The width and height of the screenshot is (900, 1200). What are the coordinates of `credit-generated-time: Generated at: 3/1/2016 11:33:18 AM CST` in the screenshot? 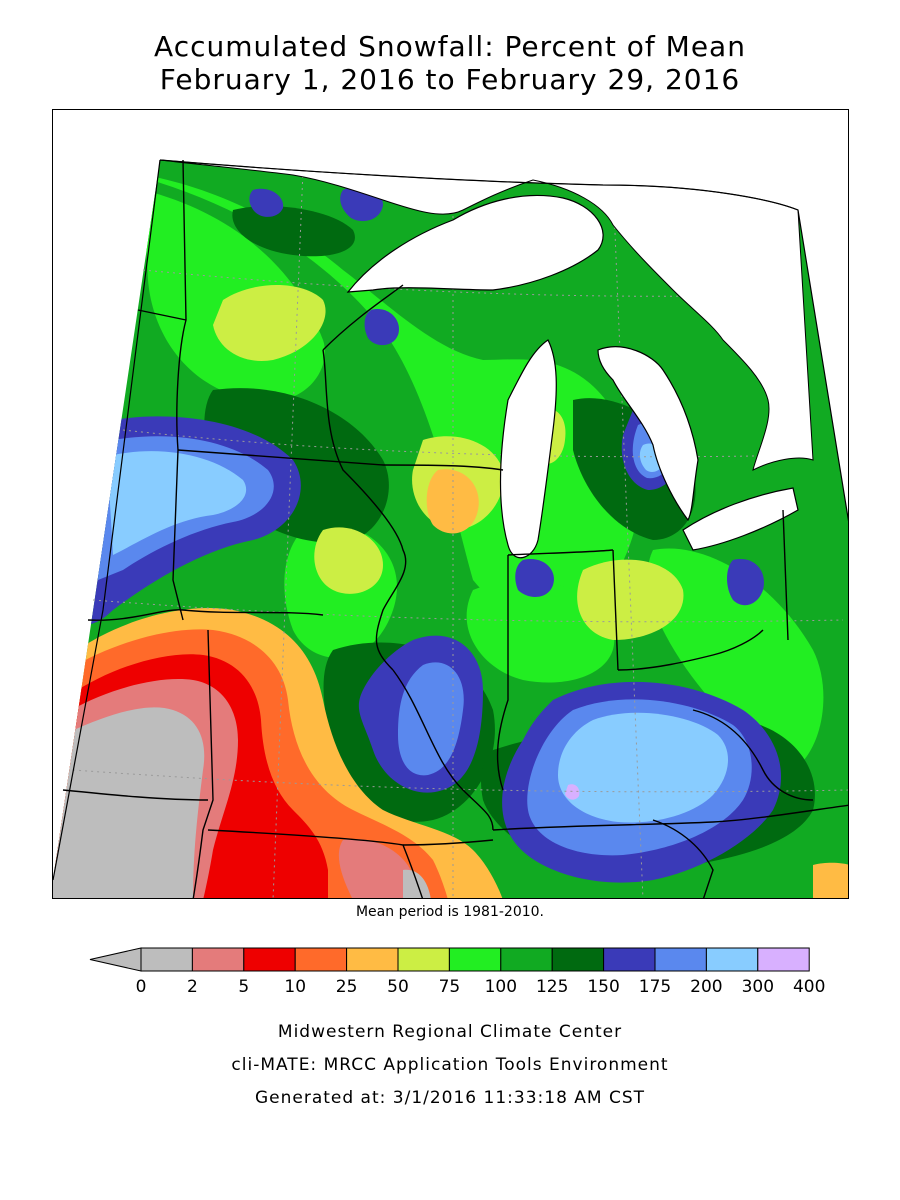 It's located at (450, 1098).